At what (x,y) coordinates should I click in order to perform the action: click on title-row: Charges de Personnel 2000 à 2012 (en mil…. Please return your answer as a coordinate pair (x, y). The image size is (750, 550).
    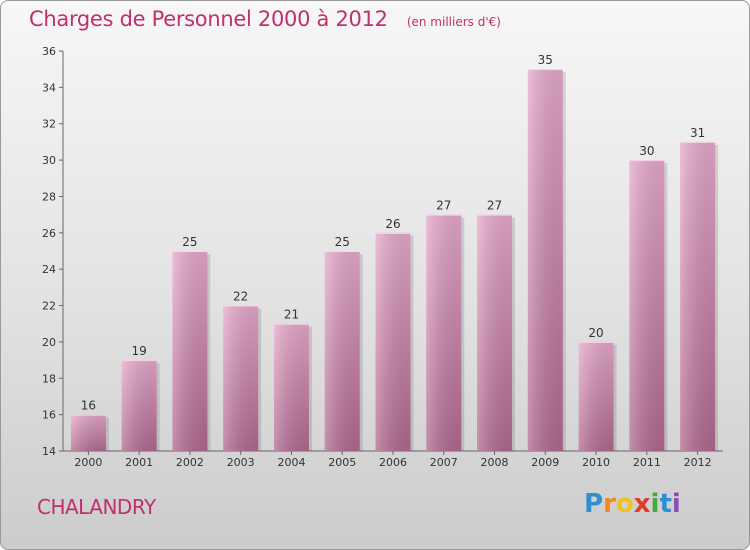
    Looking at the image, I should click on (265, 19).